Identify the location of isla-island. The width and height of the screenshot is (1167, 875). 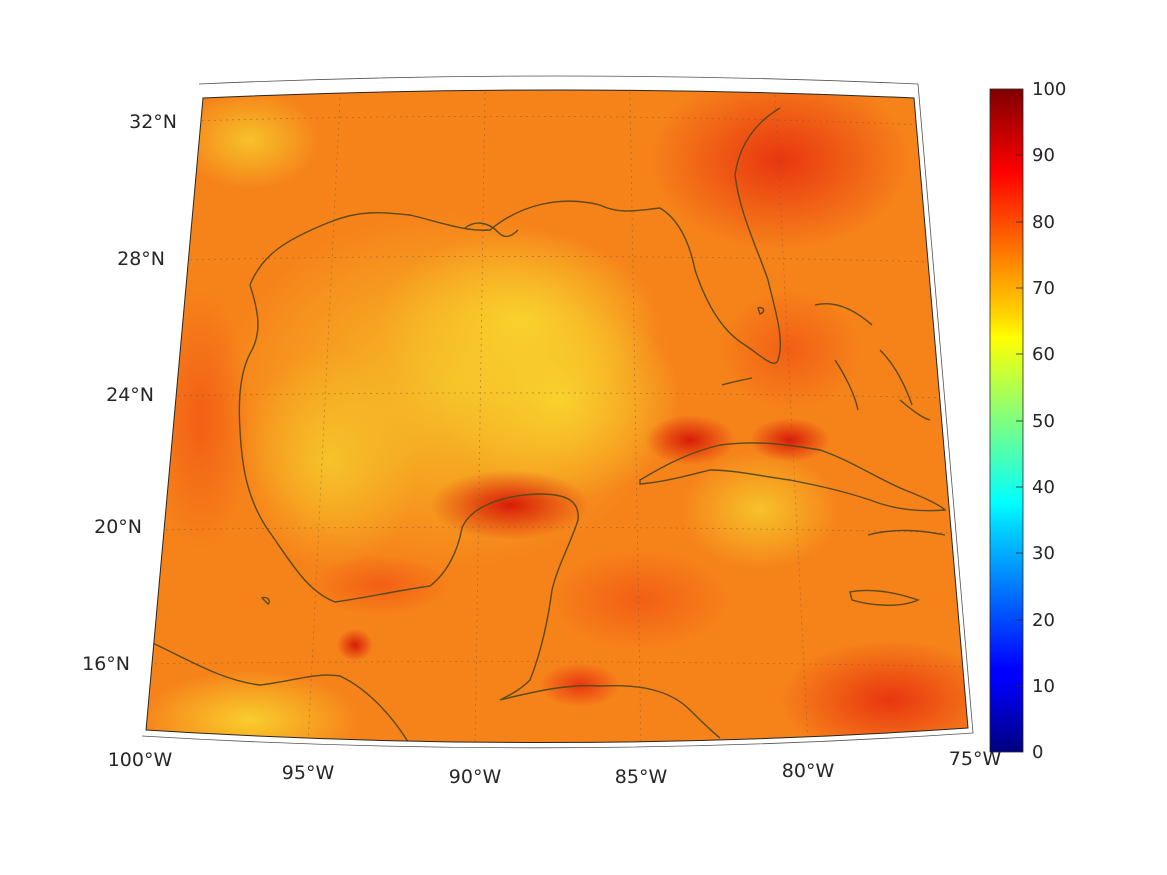
(265, 600).